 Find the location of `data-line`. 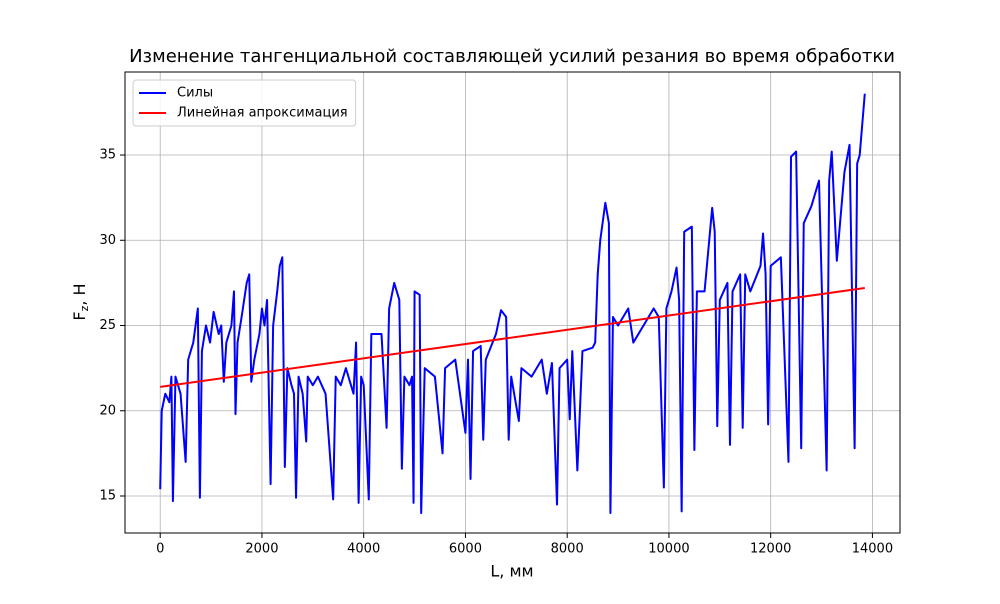

data-line is located at coordinates (512, 337).